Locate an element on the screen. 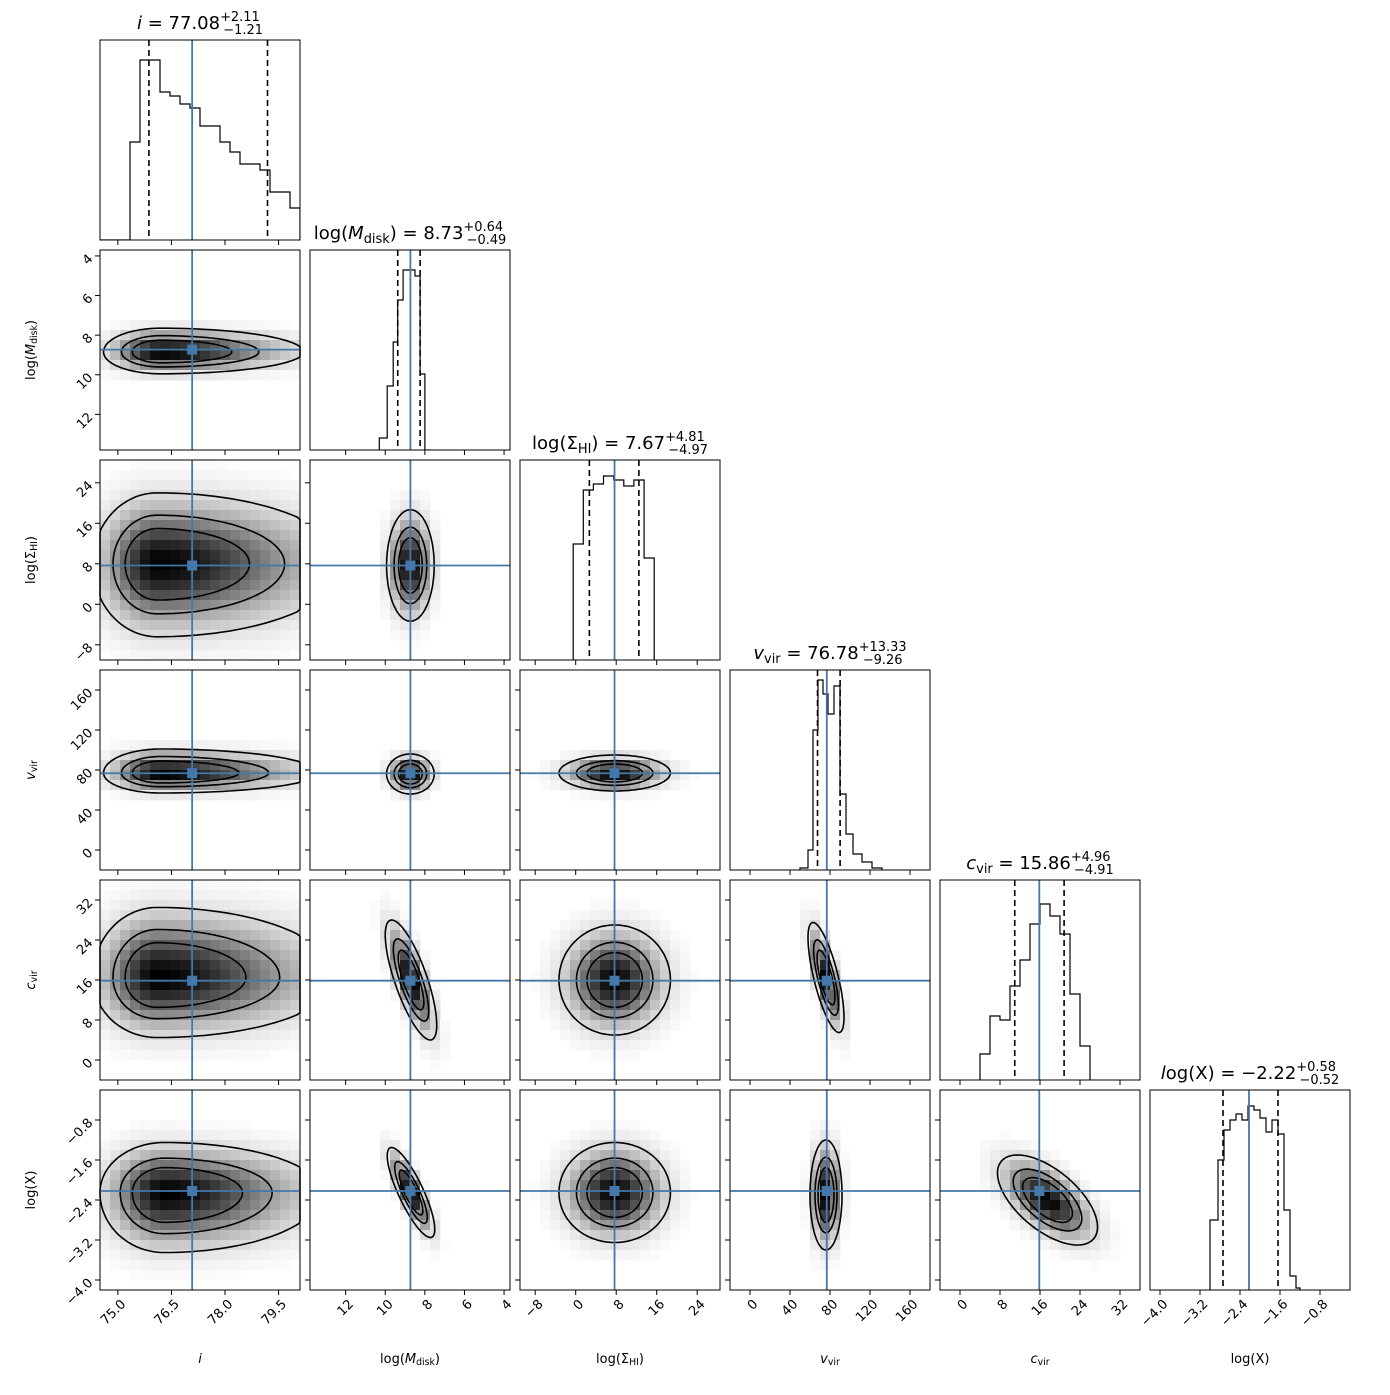  x-tick-label-log-sigma: 0 is located at coordinates (579, 1305).